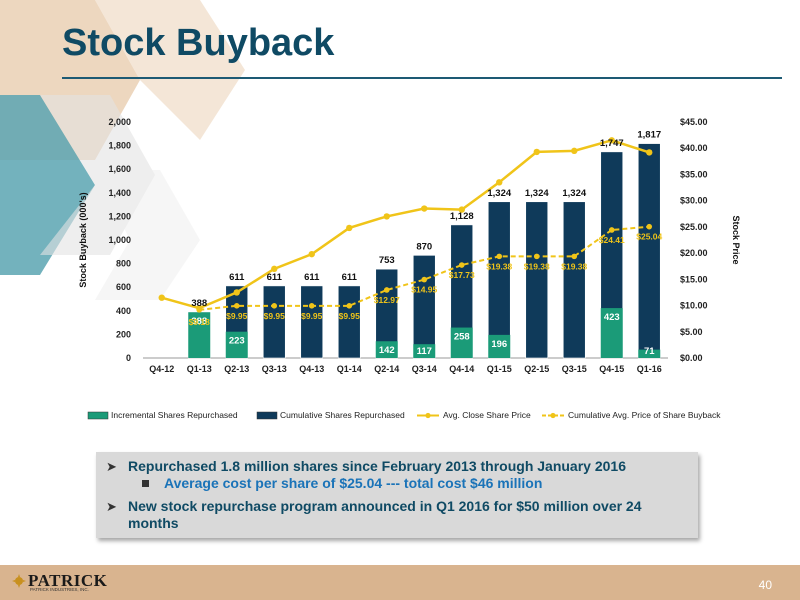 The image size is (800, 600). Describe the element at coordinates (59, 589) in the screenshot. I see `logo-tagline: PATRICK INDUSTRIES, INC.` at that location.